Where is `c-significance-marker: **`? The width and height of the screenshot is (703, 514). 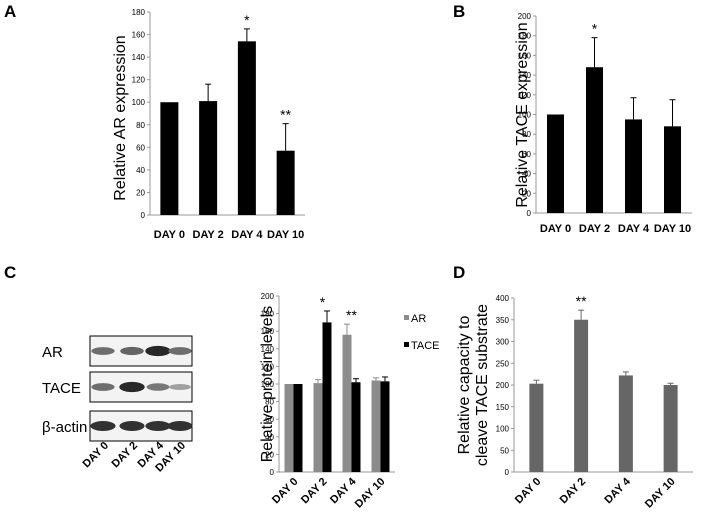 c-significance-marker: ** is located at coordinates (351, 315).